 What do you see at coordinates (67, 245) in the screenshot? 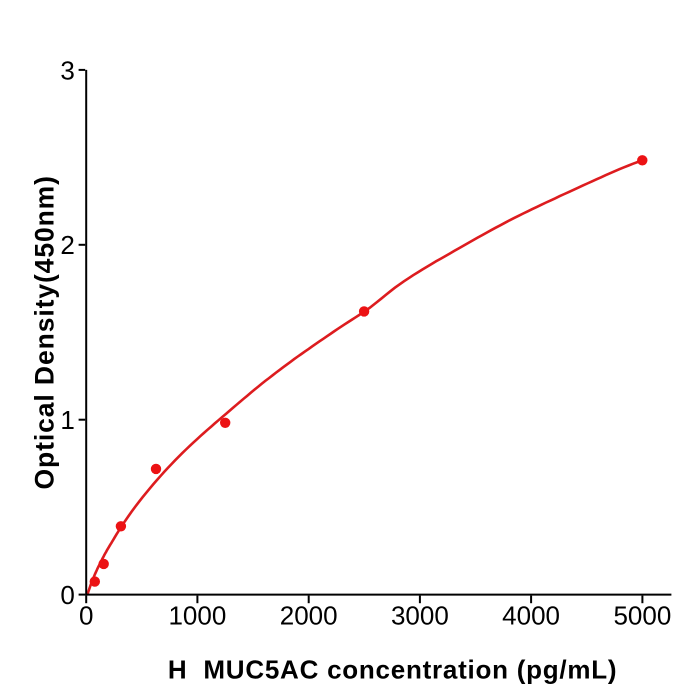
I see `svg-text: 2` at bounding box center [67, 245].